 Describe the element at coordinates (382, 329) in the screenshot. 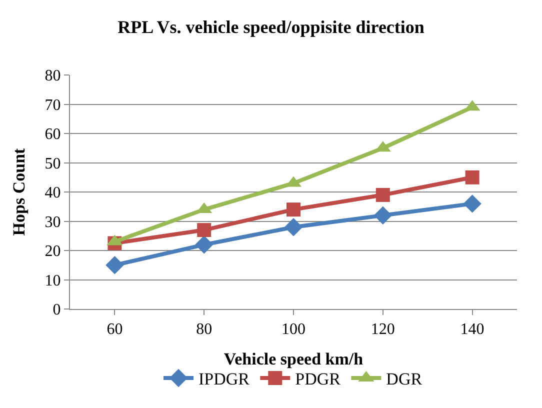

I see `x-tick-label: 120` at that location.